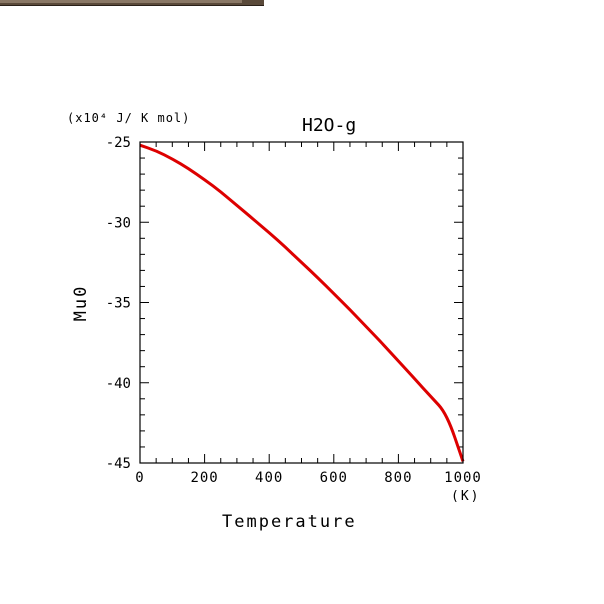 This screenshot has height=604, width=604. I want to click on x-tick-label: 1000, so click(463, 478).